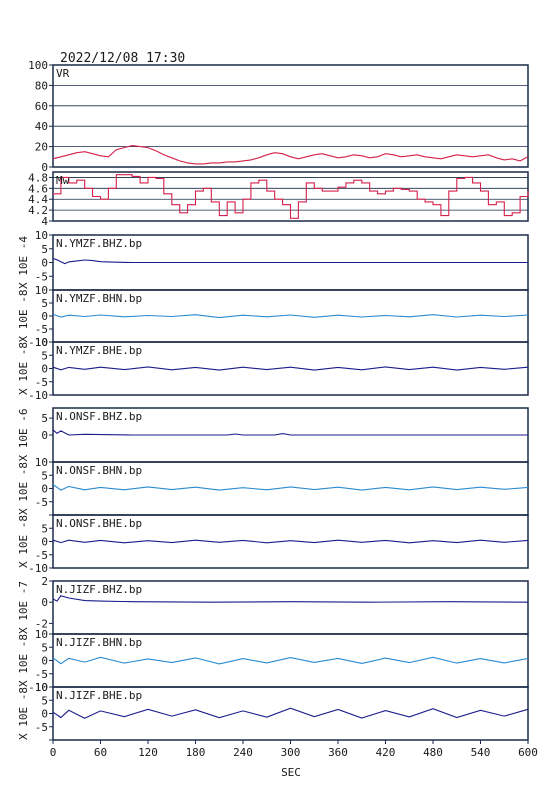 The width and height of the screenshot is (554, 785). What do you see at coordinates (290, 316) in the screenshot?
I see `series-line-ymzf_bhn` at bounding box center [290, 316].